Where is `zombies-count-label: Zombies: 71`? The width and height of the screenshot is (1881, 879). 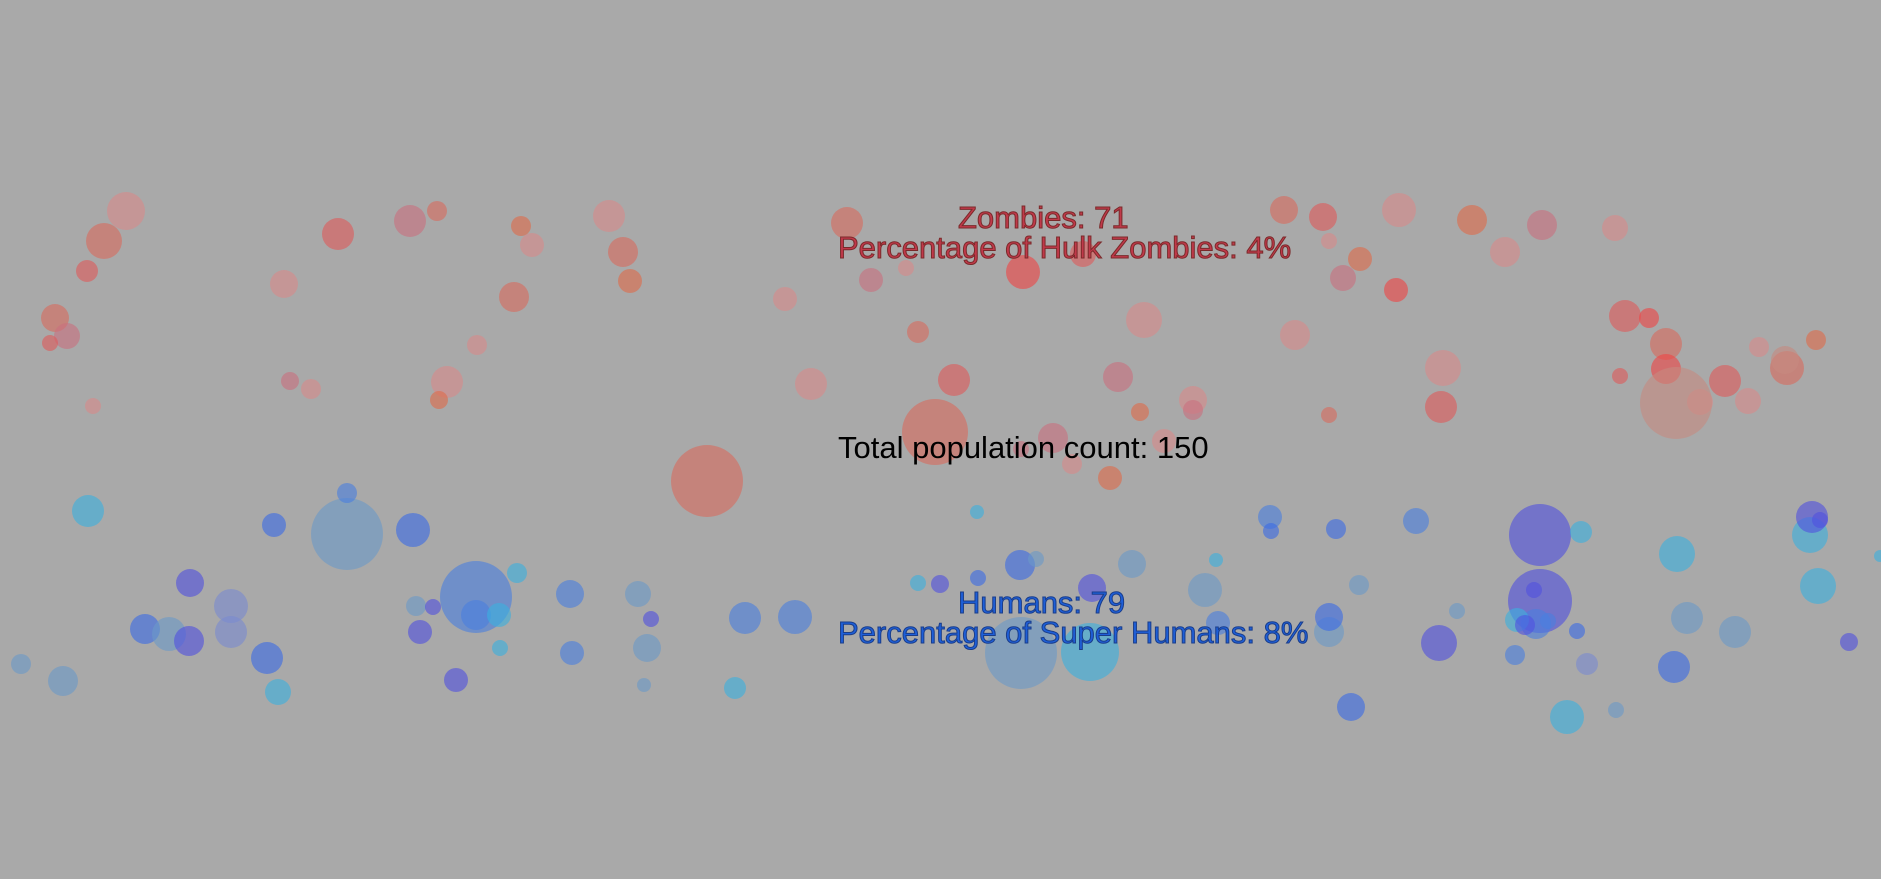 zombies-count-label: Zombies: 71 is located at coordinates (1044, 217).